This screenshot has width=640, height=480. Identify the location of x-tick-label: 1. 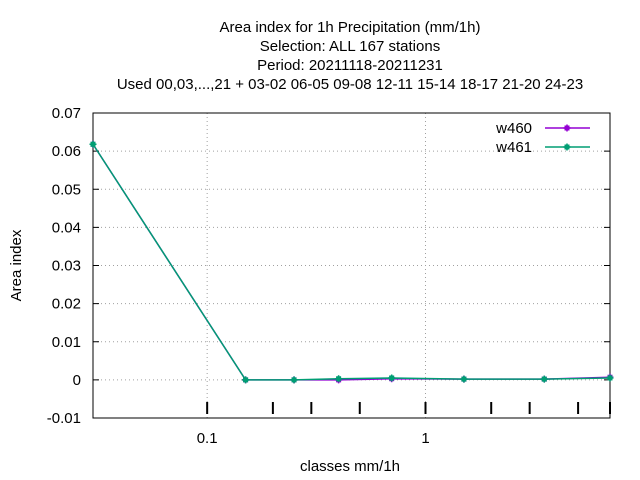
(425, 438).